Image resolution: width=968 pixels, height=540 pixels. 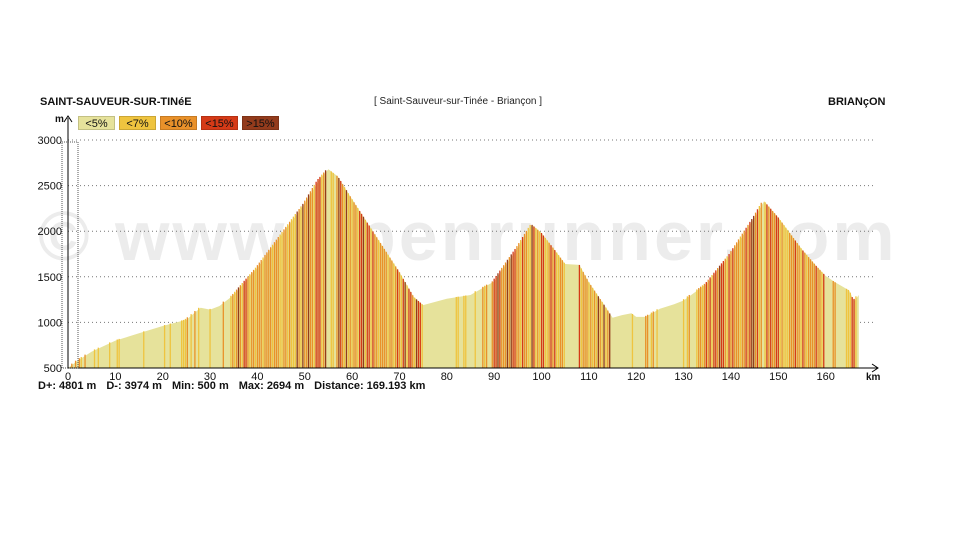 I want to click on y-tick-label: 1000, so click(x=50, y=323).